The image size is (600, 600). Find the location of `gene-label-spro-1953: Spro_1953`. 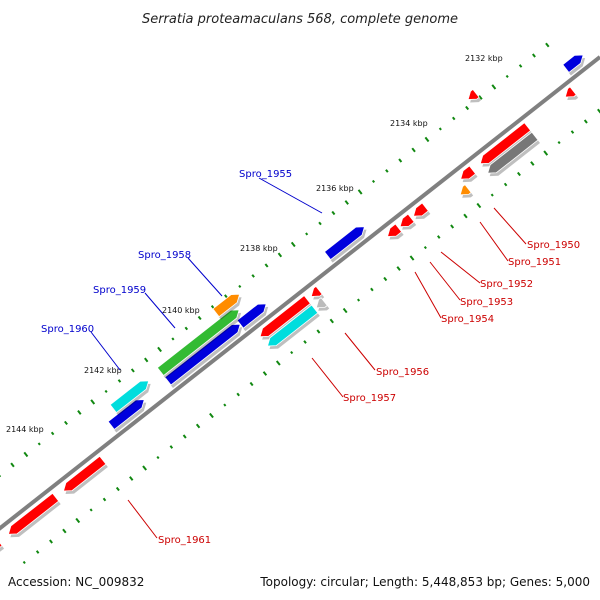

gene-label-spro-1953: Spro_1953 is located at coordinates (486, 302).